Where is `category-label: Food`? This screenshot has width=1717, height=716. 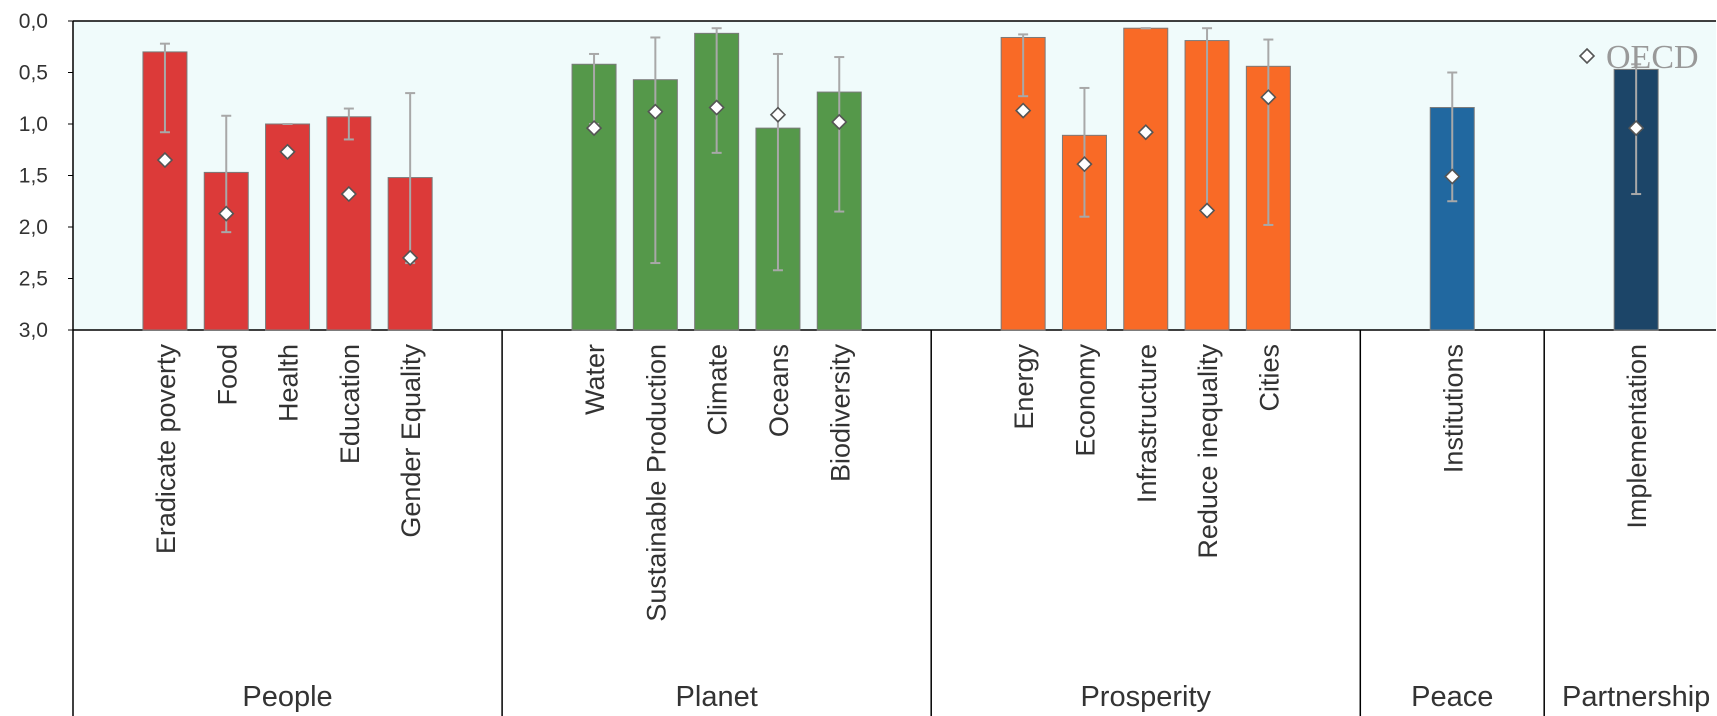 category-label: Food is located at coordinates (227, 375).